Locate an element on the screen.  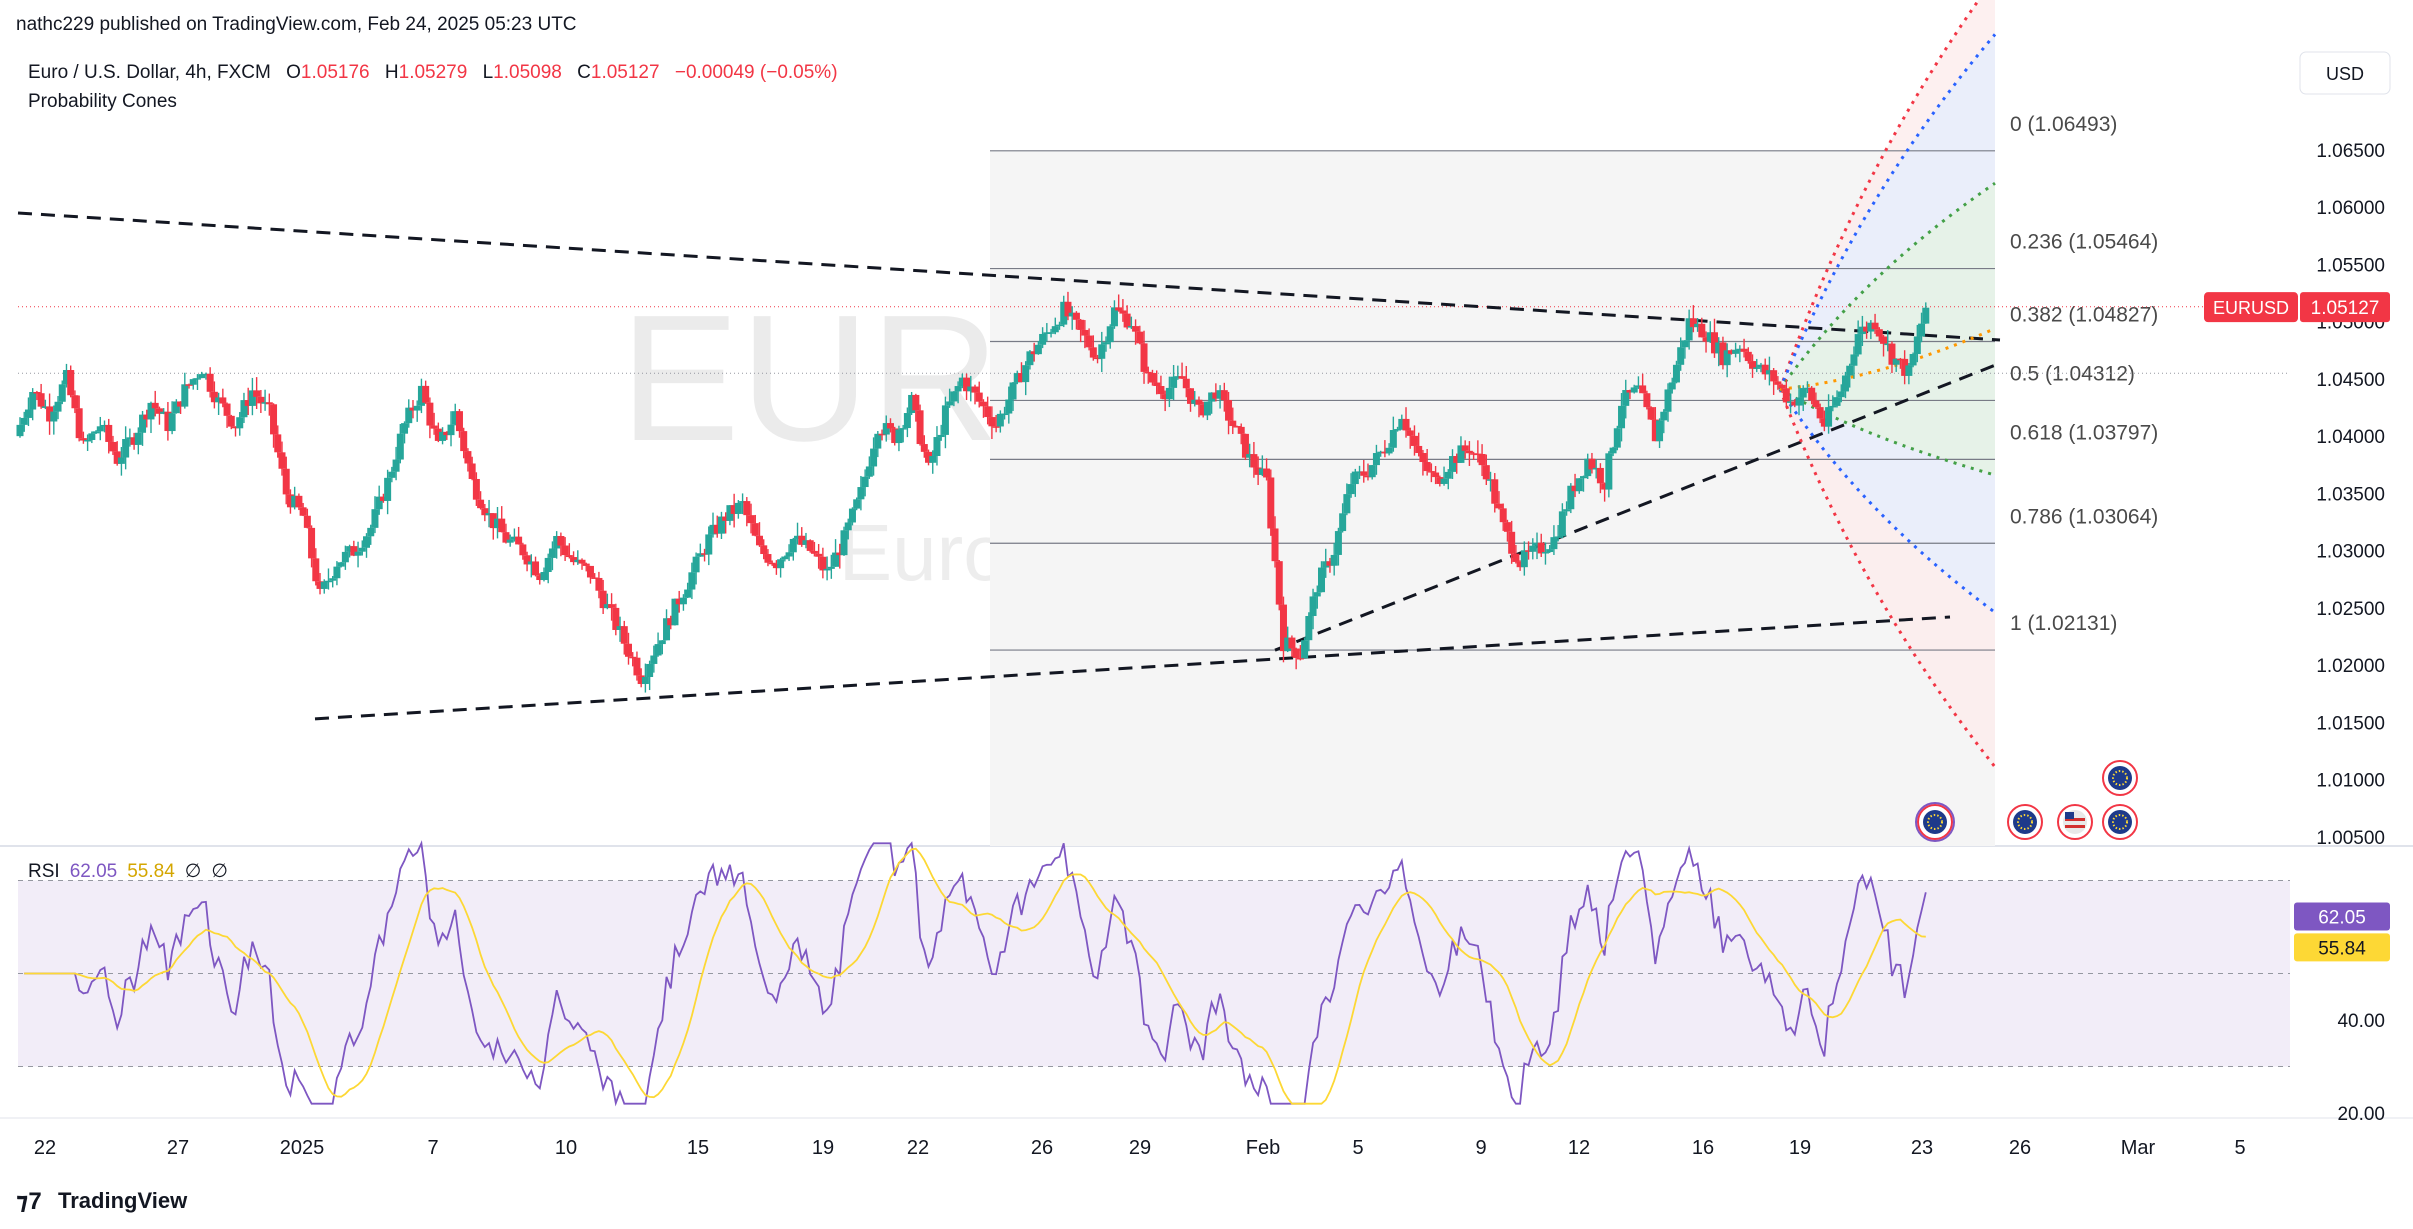
last-price-marker: EURUSD 1.05127 is located at coordinates (2297, 307).